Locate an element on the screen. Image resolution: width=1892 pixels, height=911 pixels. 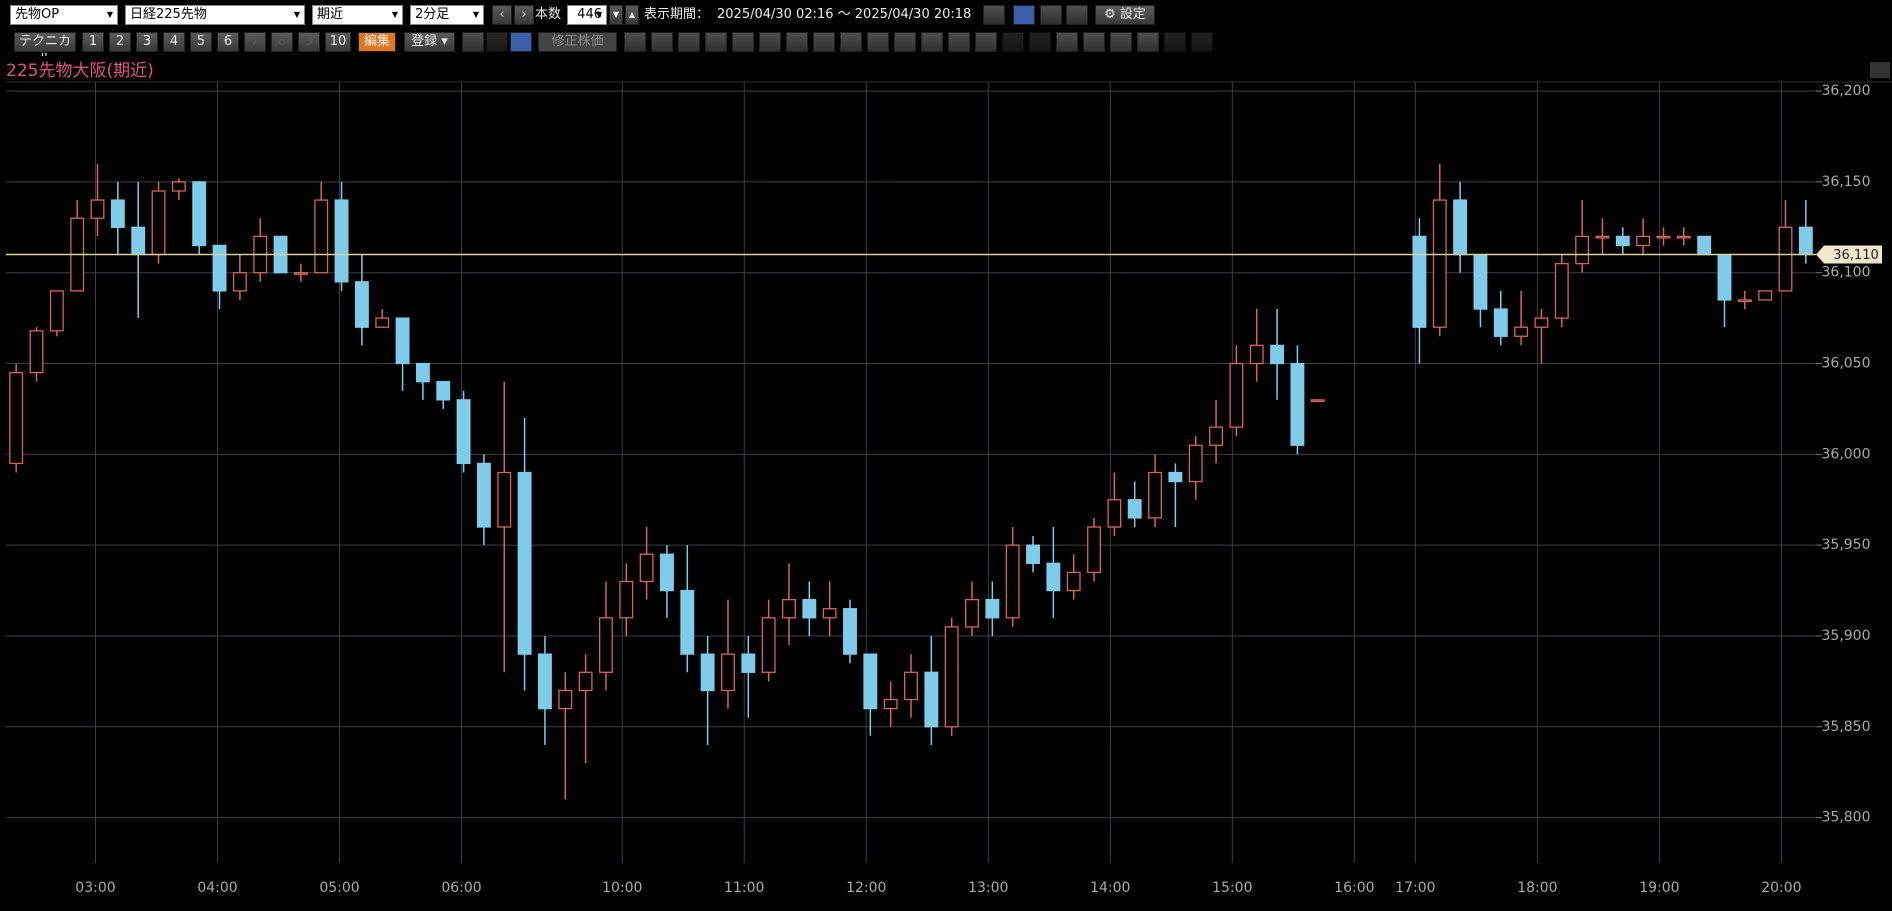
count-down: ▼ is located at coordinates (616, 15).